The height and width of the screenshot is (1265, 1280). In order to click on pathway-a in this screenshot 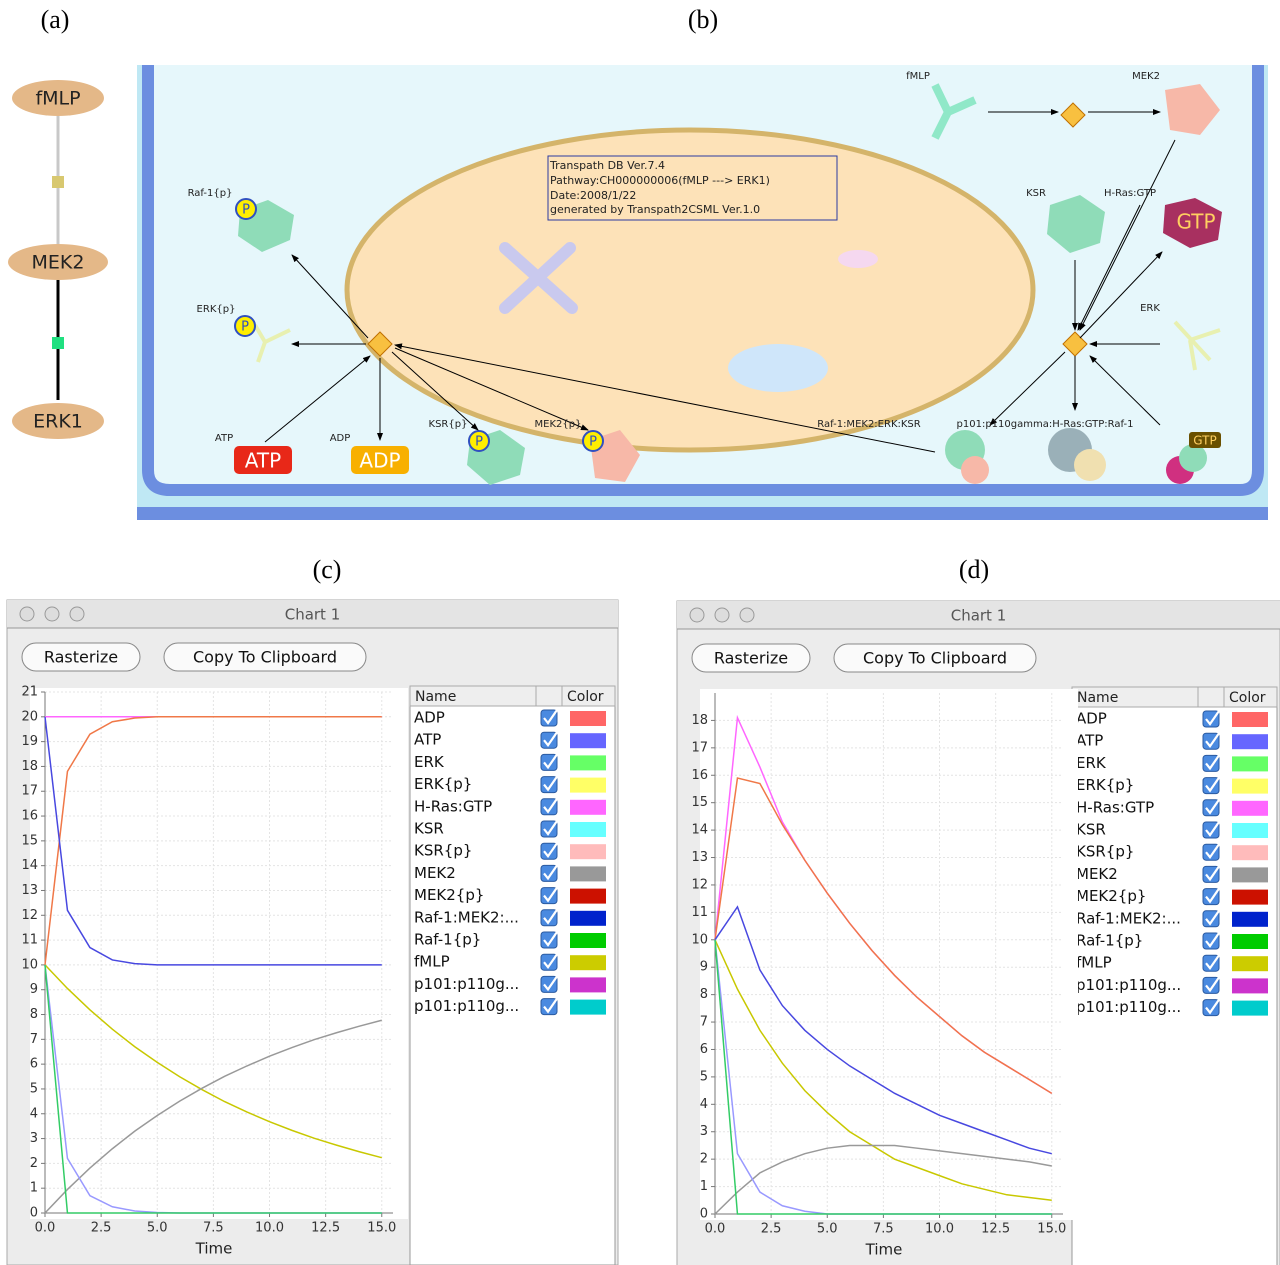, I will do `click(58, 259)`.